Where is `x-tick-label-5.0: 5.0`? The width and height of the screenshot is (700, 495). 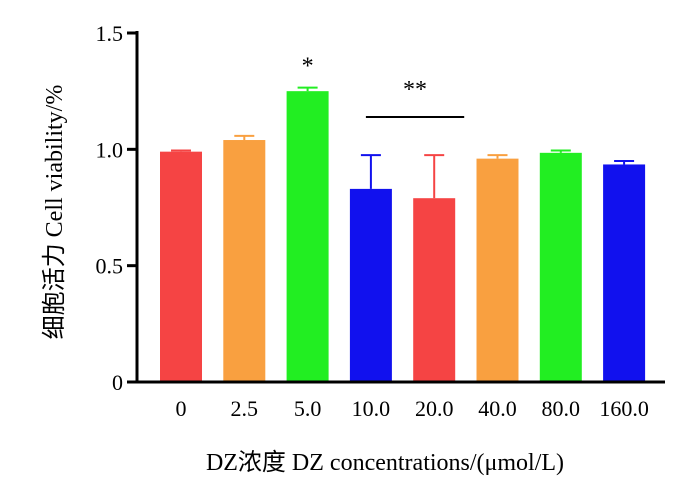
x-tick-label-5.0: 5.0 is located at coordinates (308, 408).